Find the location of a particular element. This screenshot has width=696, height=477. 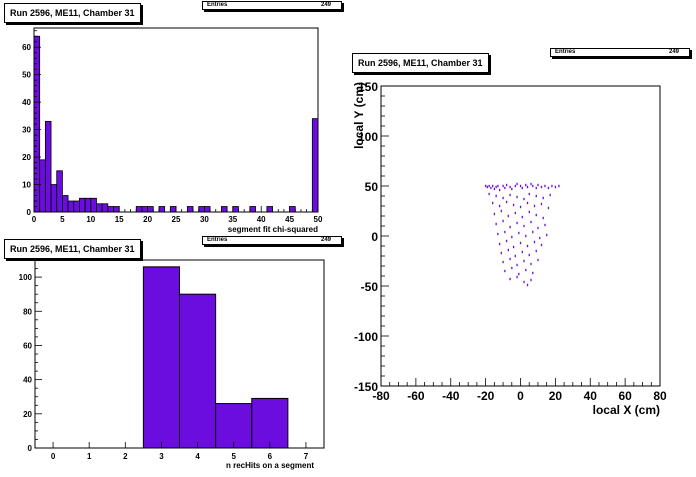

nrechits-ytick-label: 0 is located at coordinates (30, 448).